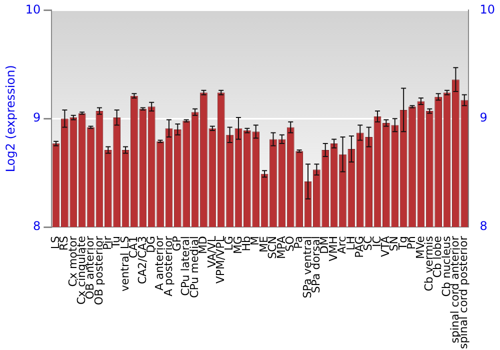 This screenshot has width=500, height=350. What do you see at coordinates (484, 117) in the screenshot?
I see `y2-tick-label: 9` at bounding box center [484, 117].